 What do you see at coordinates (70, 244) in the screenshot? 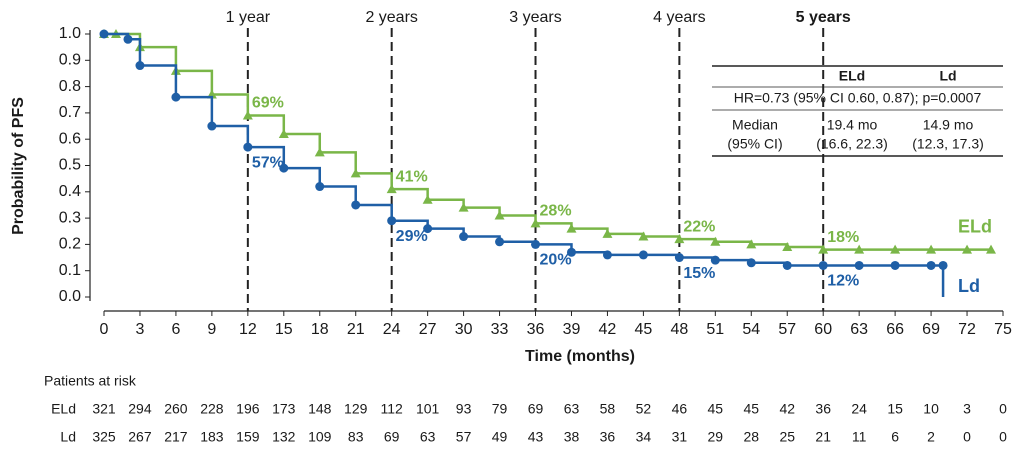
I see `y-tick-label: 0.2` at bounding box center [70, 244].